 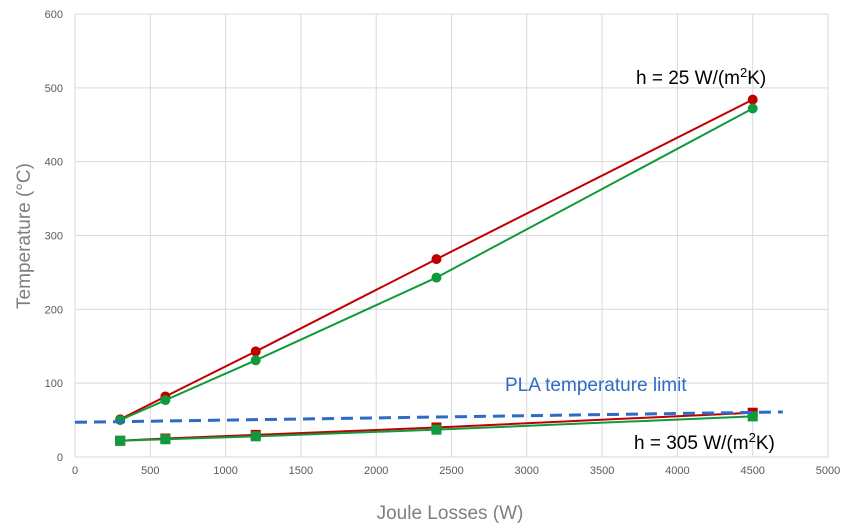 I want to click on h-low-suffix: K), so click(x=765, y=443).